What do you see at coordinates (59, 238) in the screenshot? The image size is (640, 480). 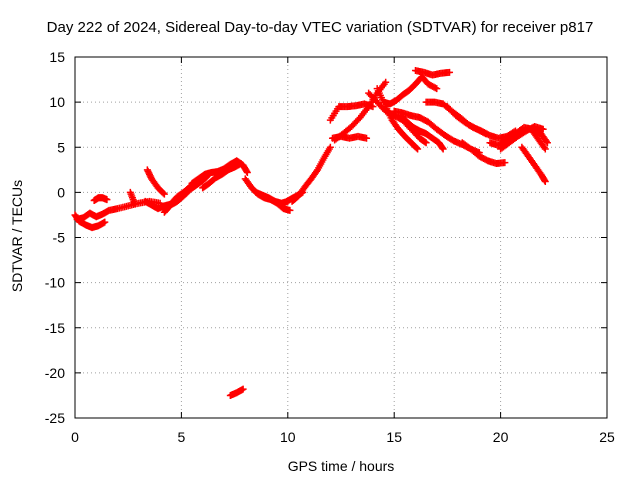 I see `y-tick-label: -5` at bounding box center [59, 238].